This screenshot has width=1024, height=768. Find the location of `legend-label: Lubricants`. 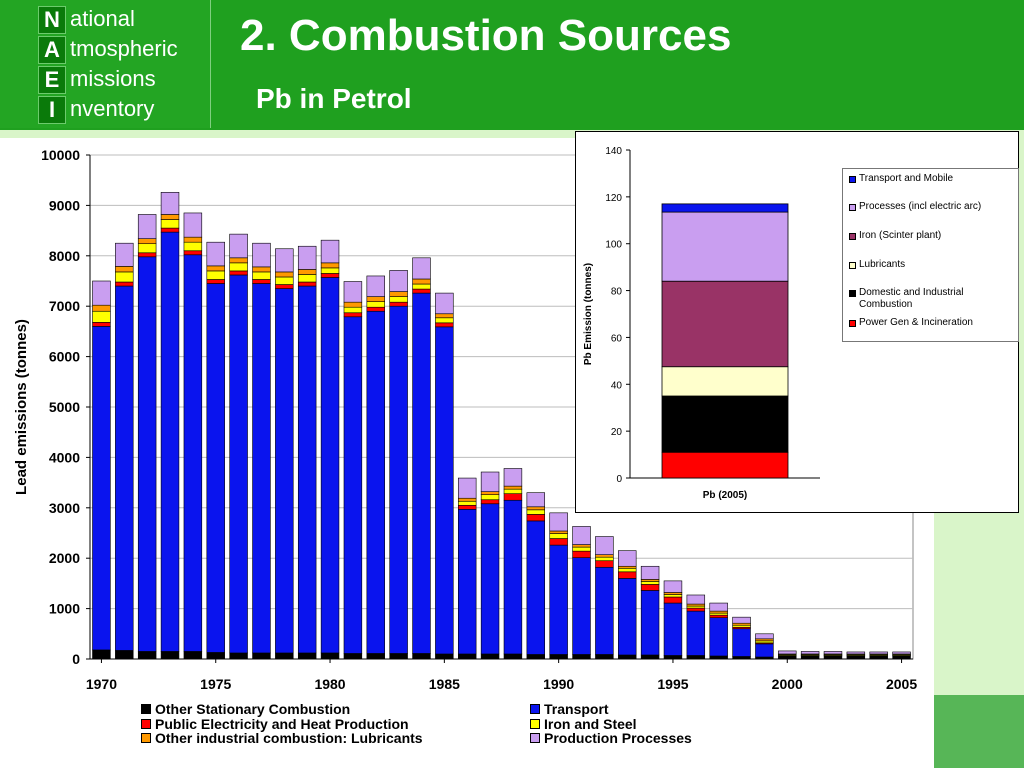

legend-label: Lubricants is located at coordinates (882, 264).